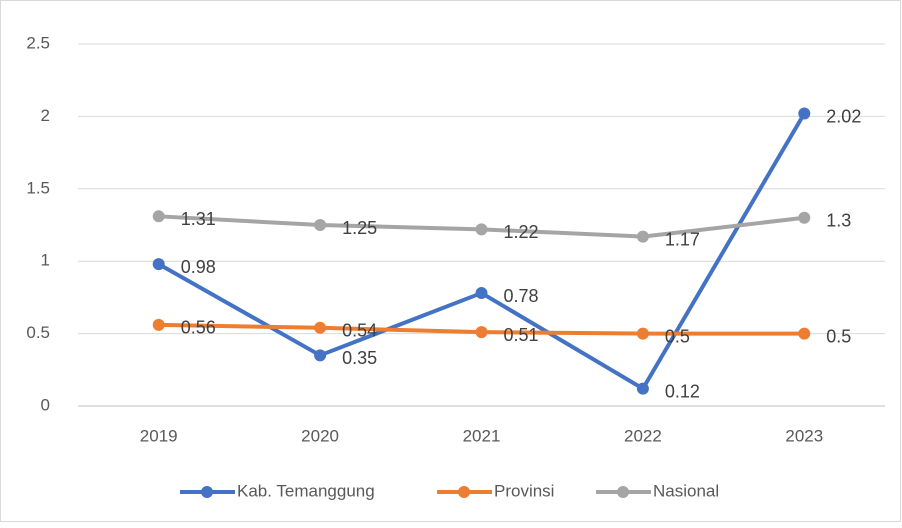 The image size is (902, 528). Describe the element at coordinates (45, 115) in the screenshot. I see `y-tick-label: 2` at that location.